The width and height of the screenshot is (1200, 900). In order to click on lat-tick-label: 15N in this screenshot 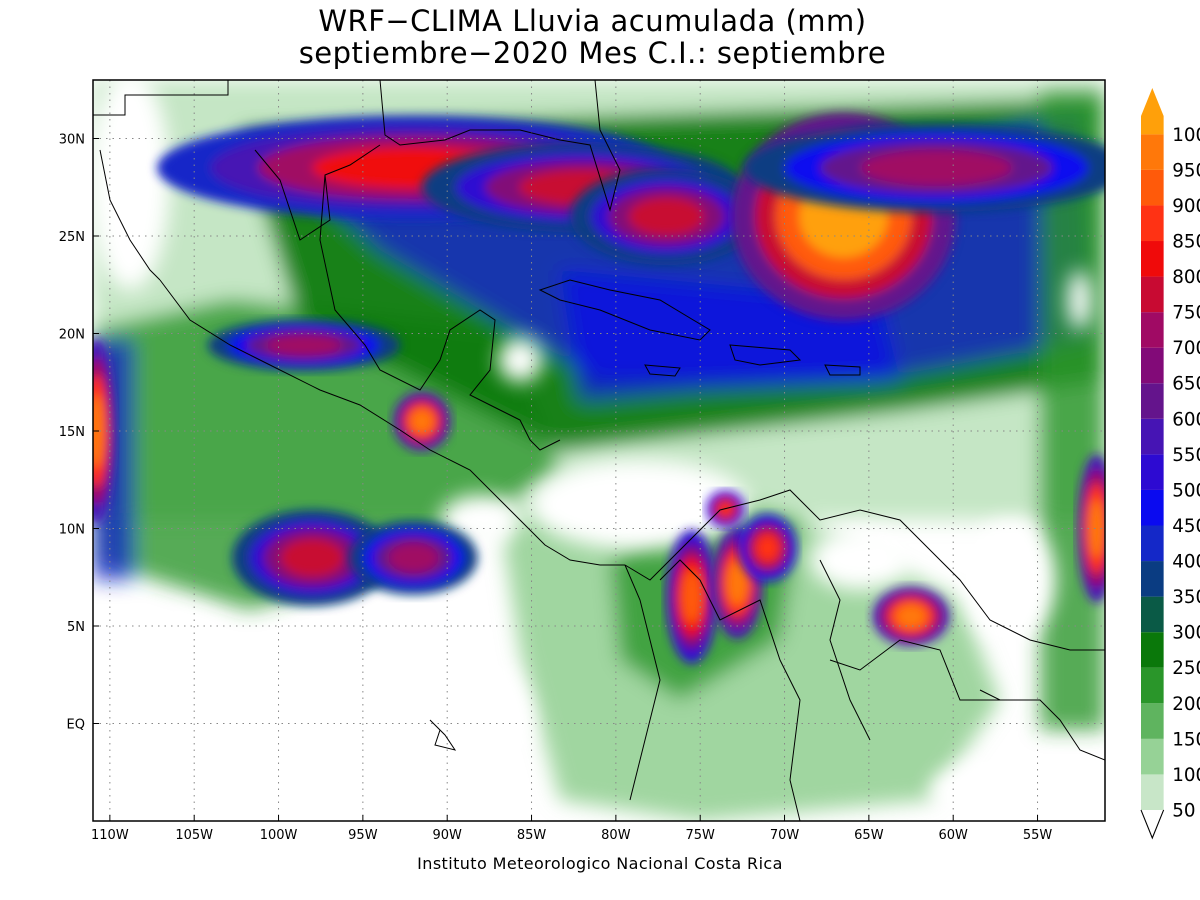, I will do `click(72, 432)`.